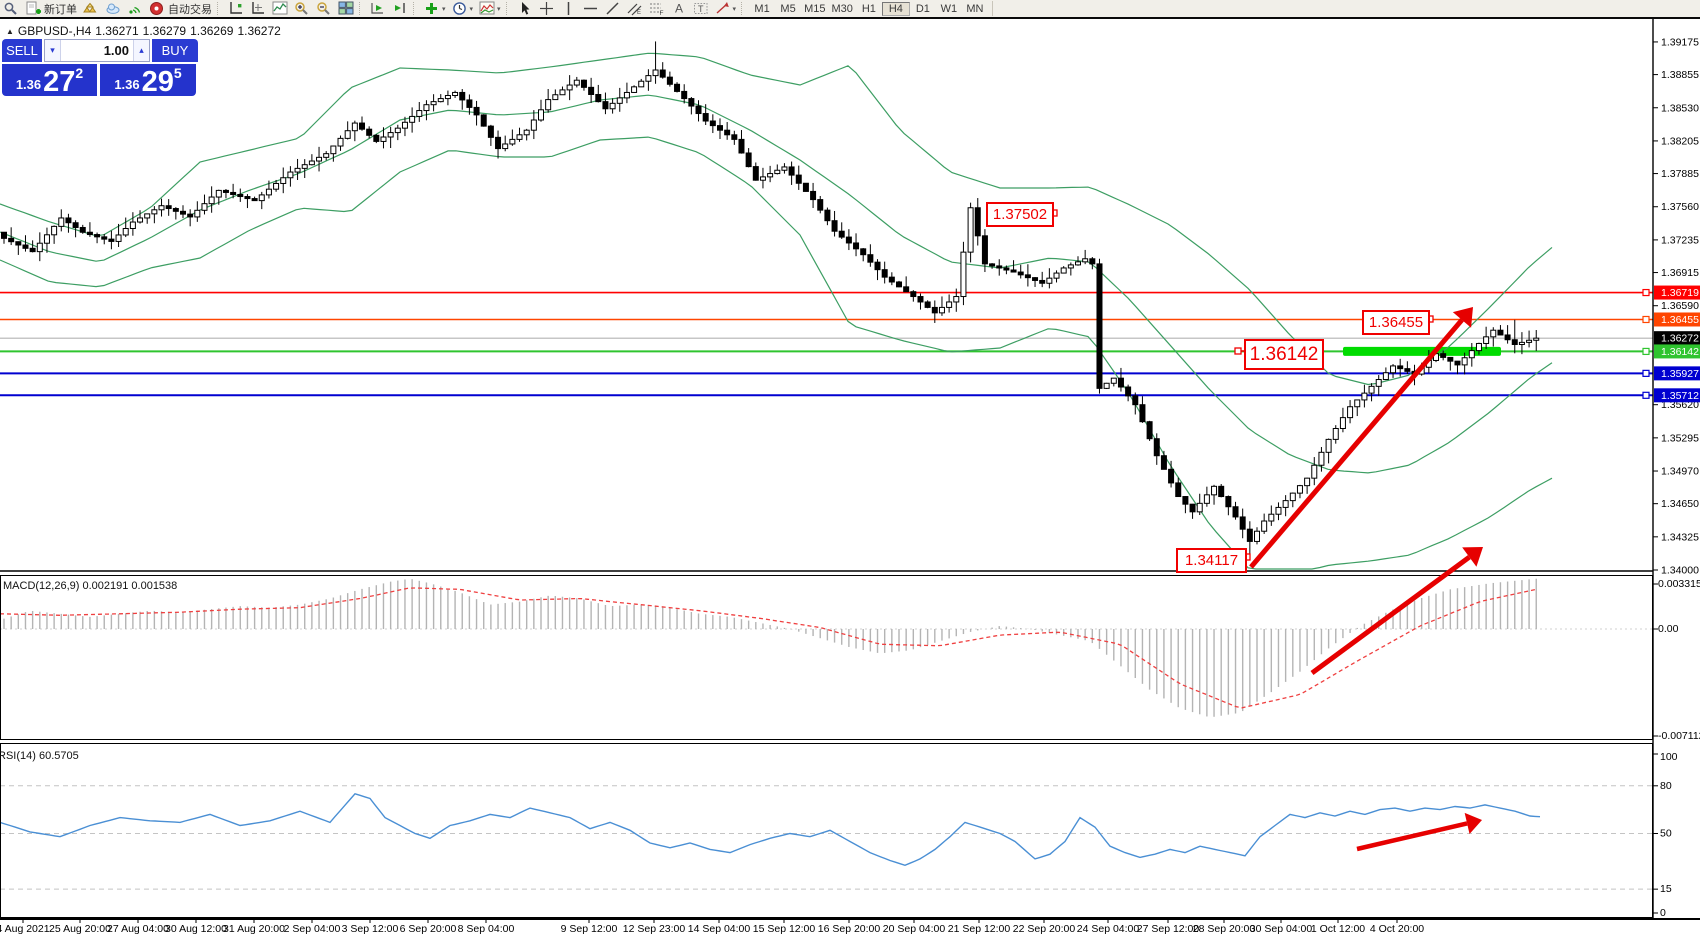 This screenshot has width=1700, height=938. I want to click on timeframe-m30-button: M30, so click(842, 8).